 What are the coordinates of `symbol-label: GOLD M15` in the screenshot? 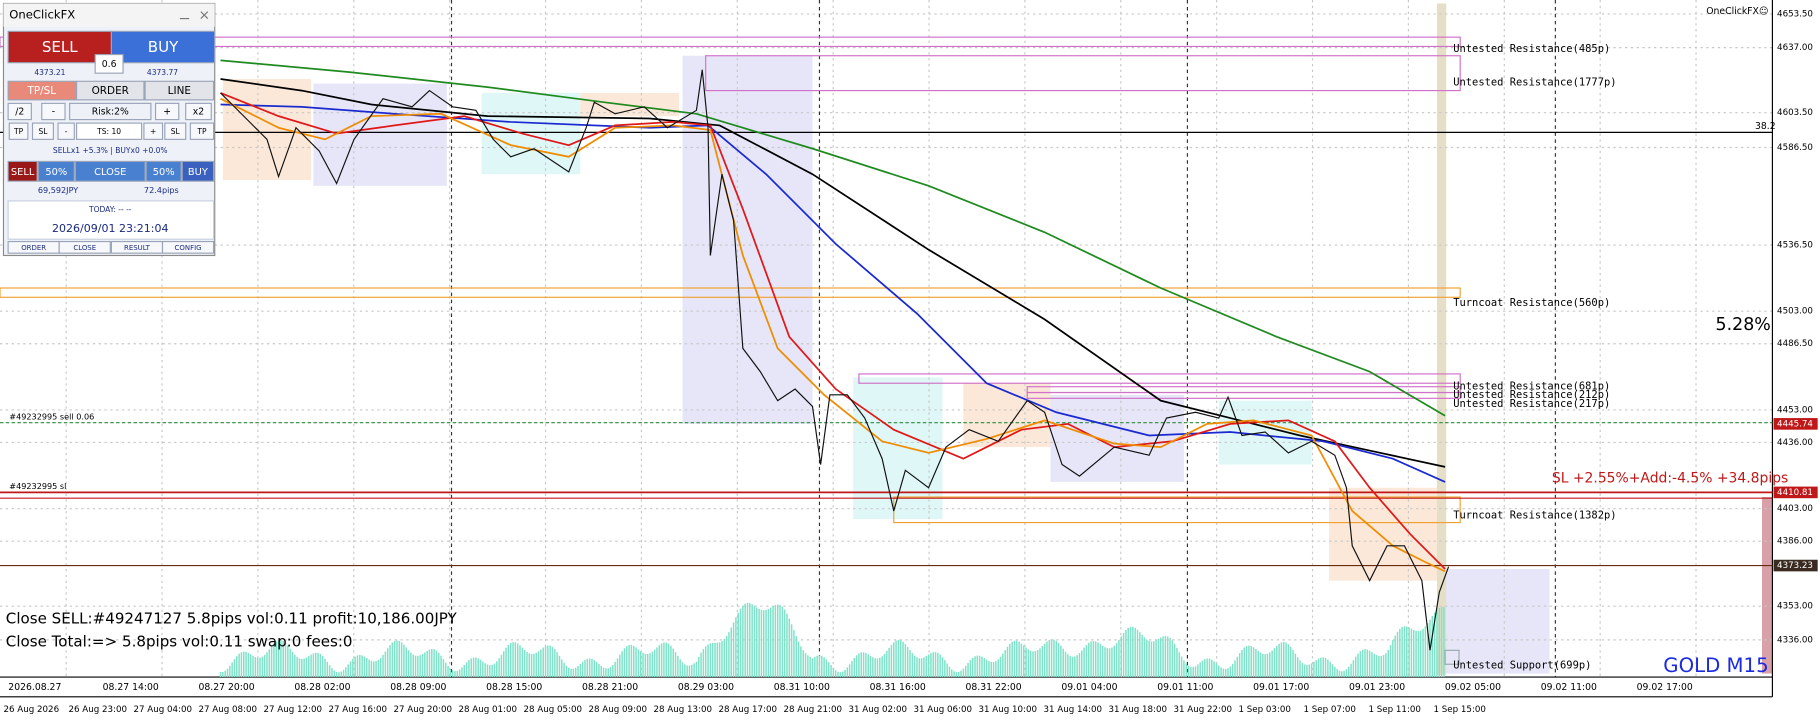 It's located at (1715, 665).